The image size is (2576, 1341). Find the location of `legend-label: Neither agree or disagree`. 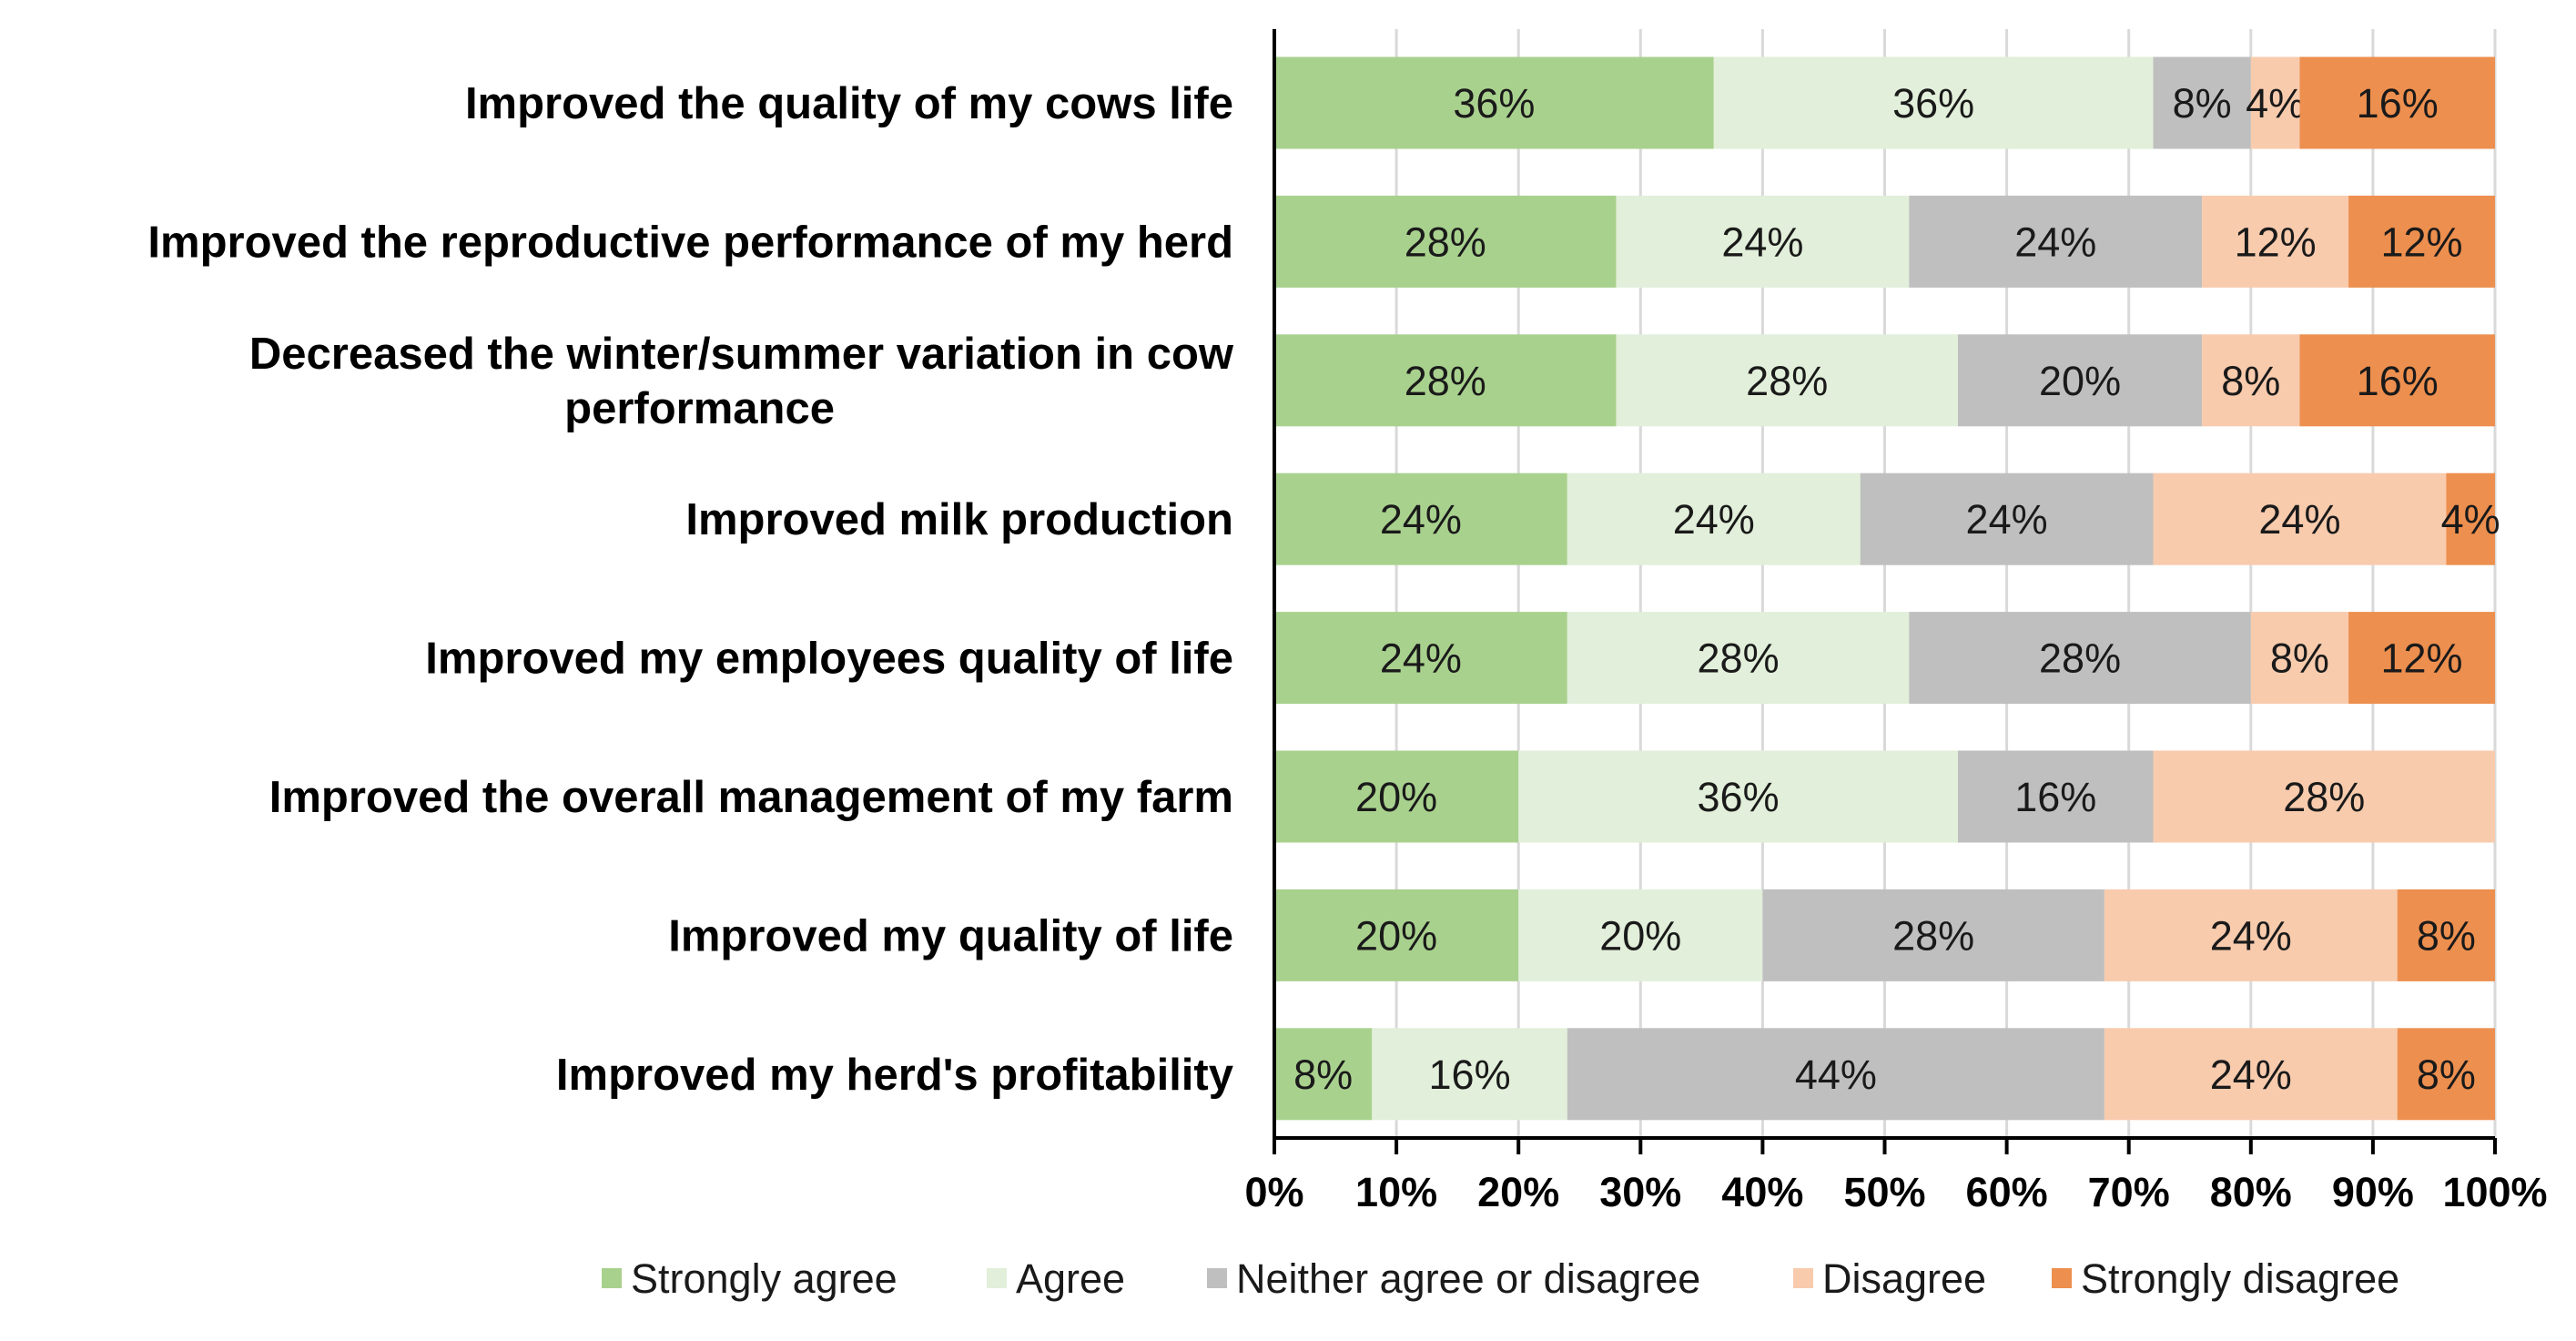

legend-label: Neither agree or disagree is located at coordinates (1468, 1278).